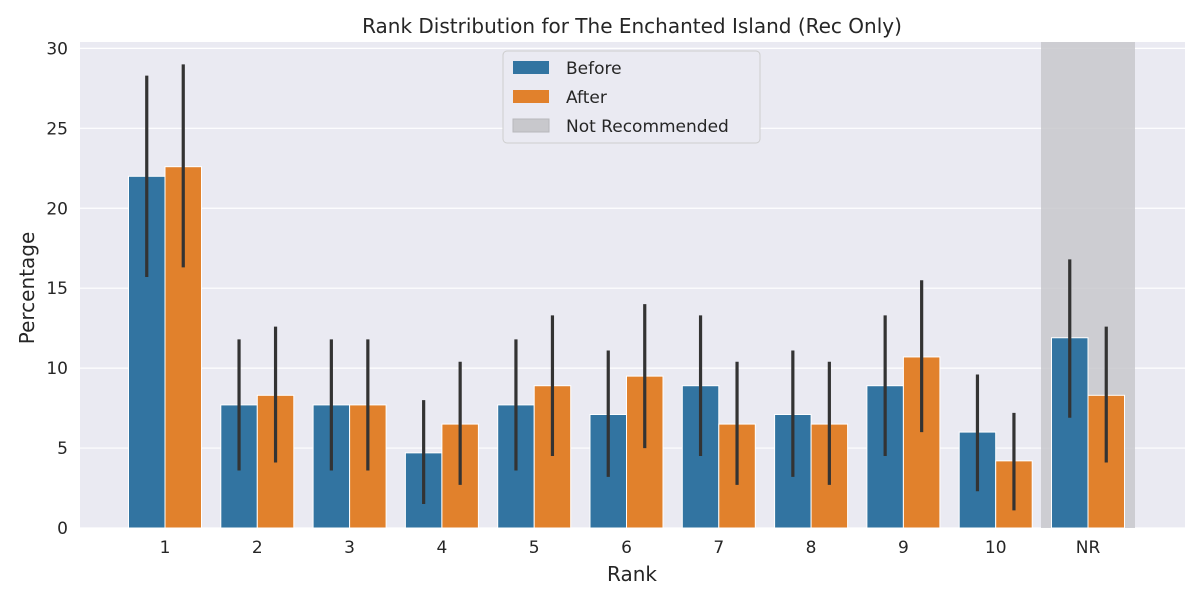 The width and height of the screenshot is (1200, 600). Describe the element at coordinates (647, 127) in the screenshot. I see `legend-label: Not Recommended` at that location.